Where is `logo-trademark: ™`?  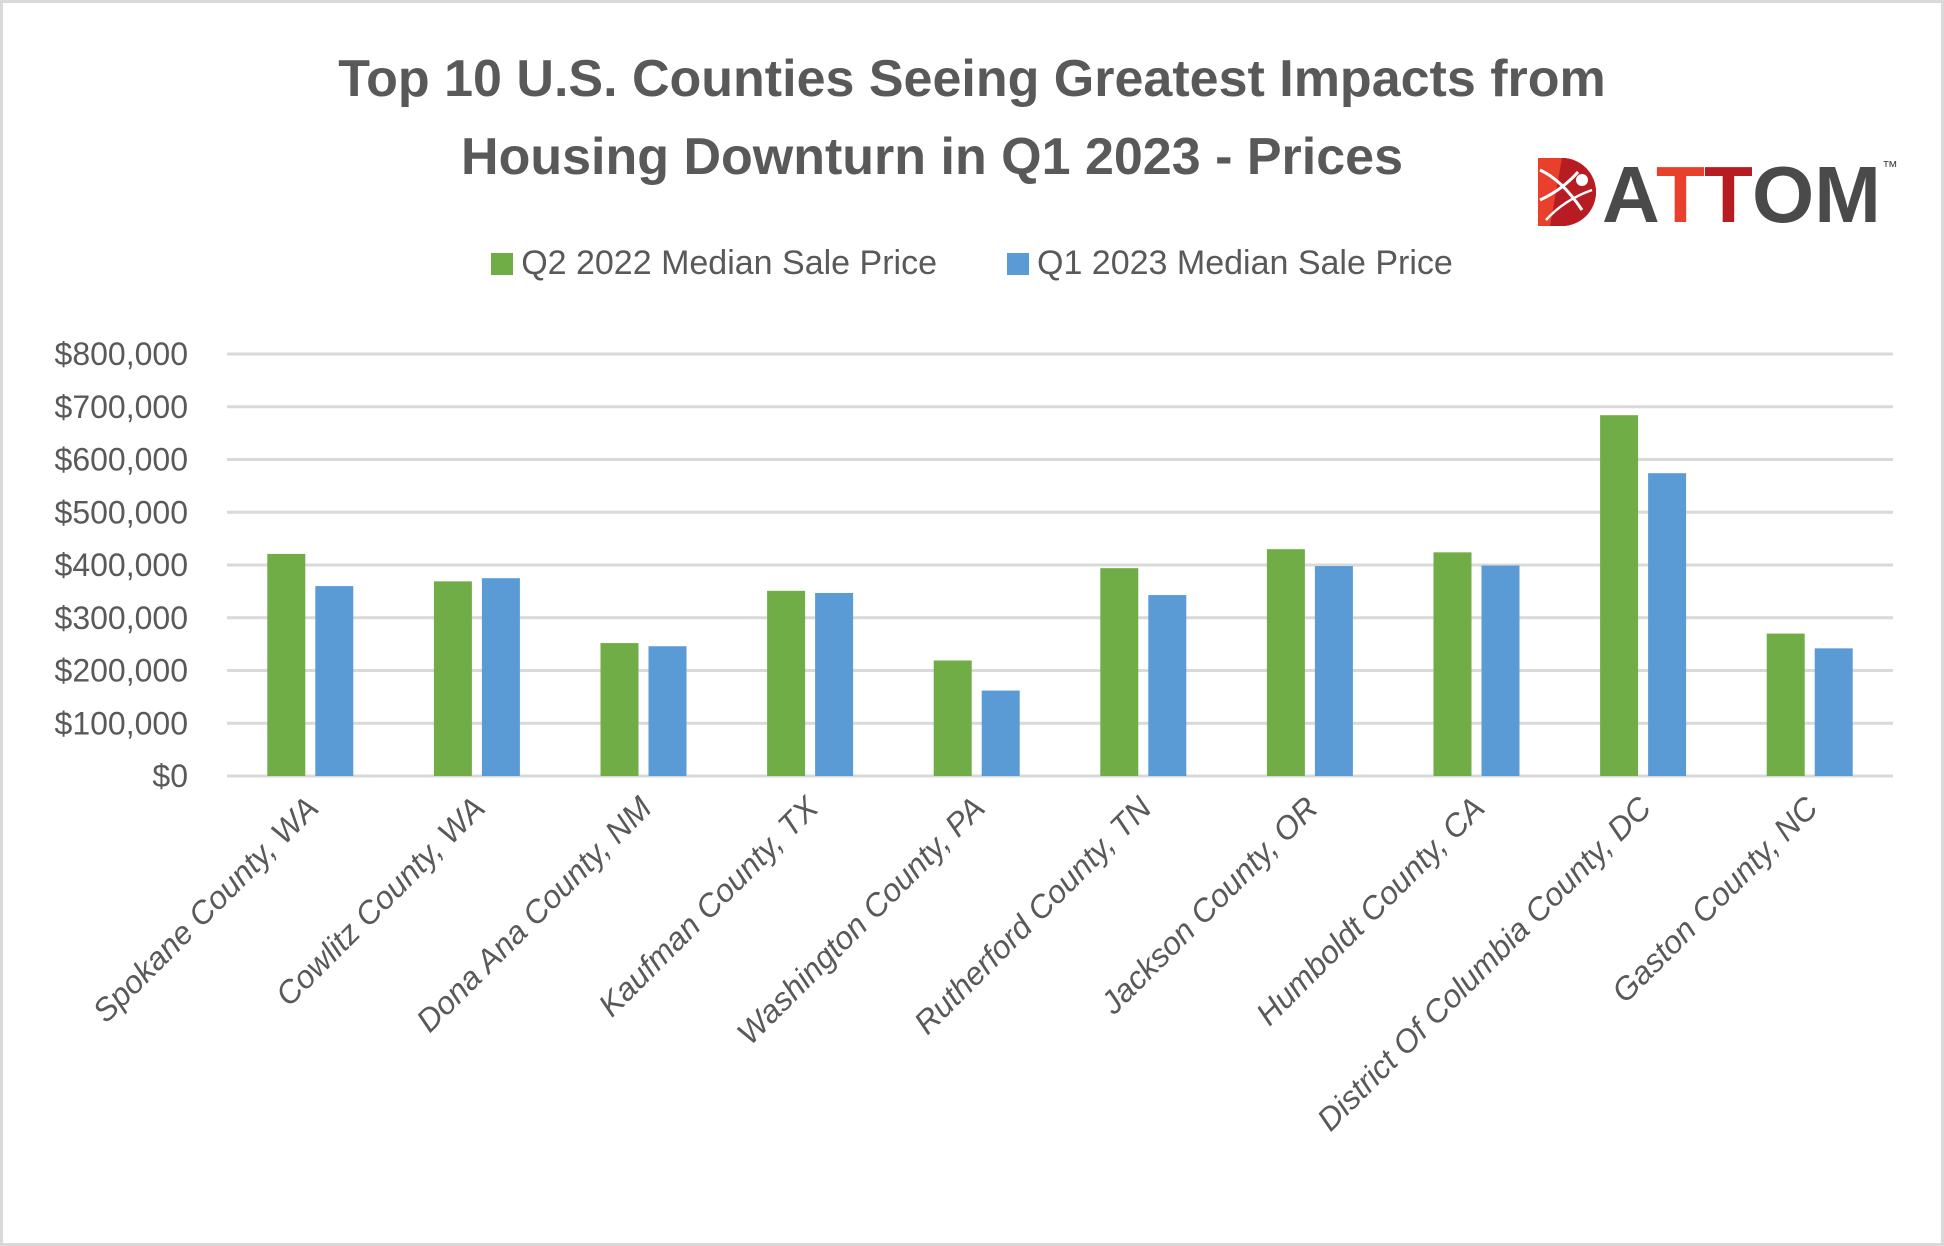
logo-trademark: ™ is located at coordinates (1890, 167).